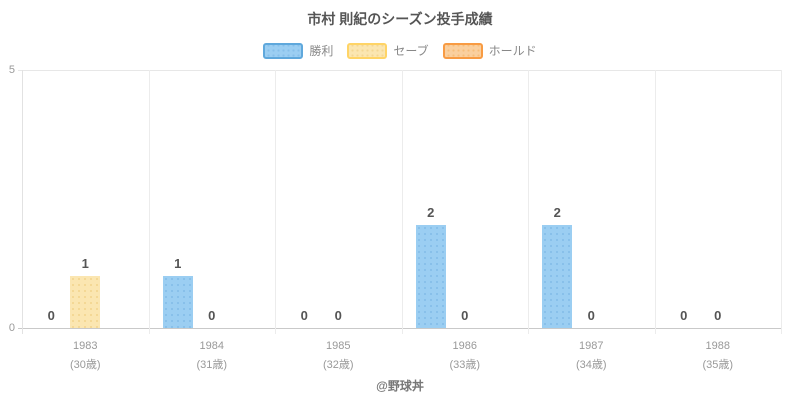  Describe the element at coordinates (338, 365) in the screenshot. I see `x-axis-age-label: (32歳)` at that location.